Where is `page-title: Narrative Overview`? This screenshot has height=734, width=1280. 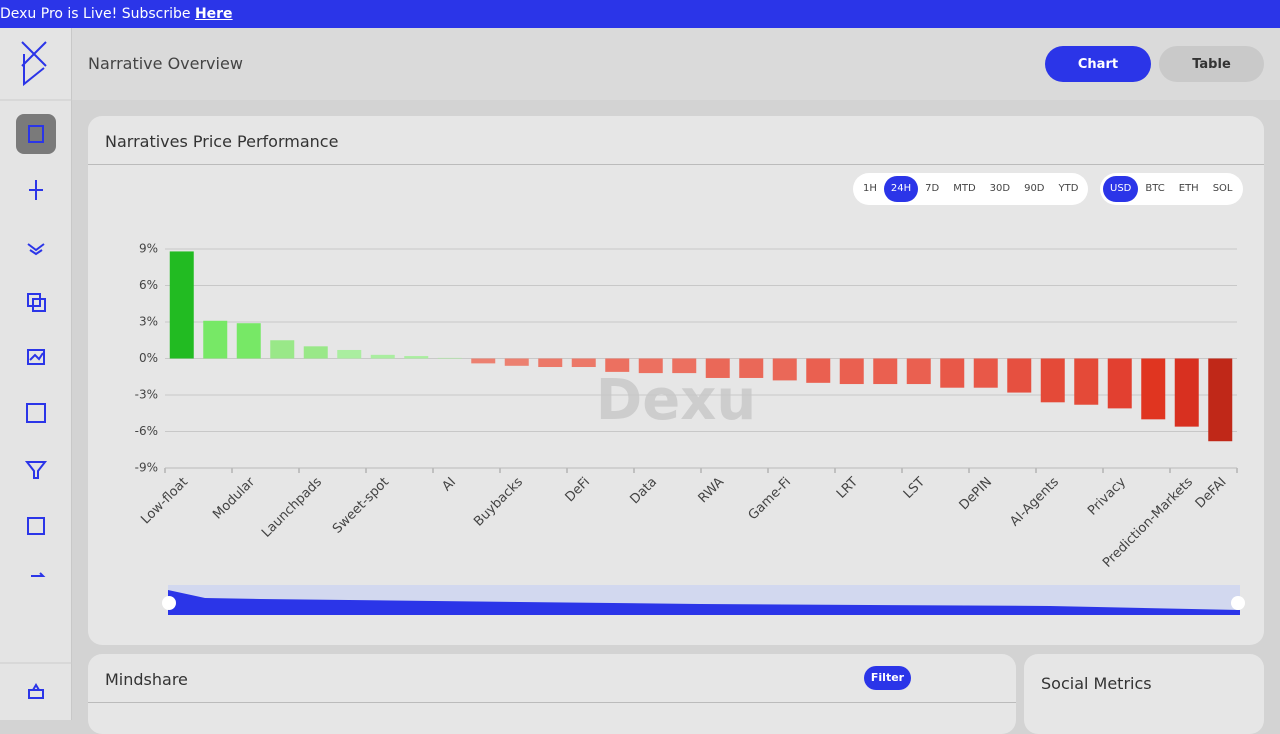 page-title: Narrative Overview is located at coordinates (165, 63).